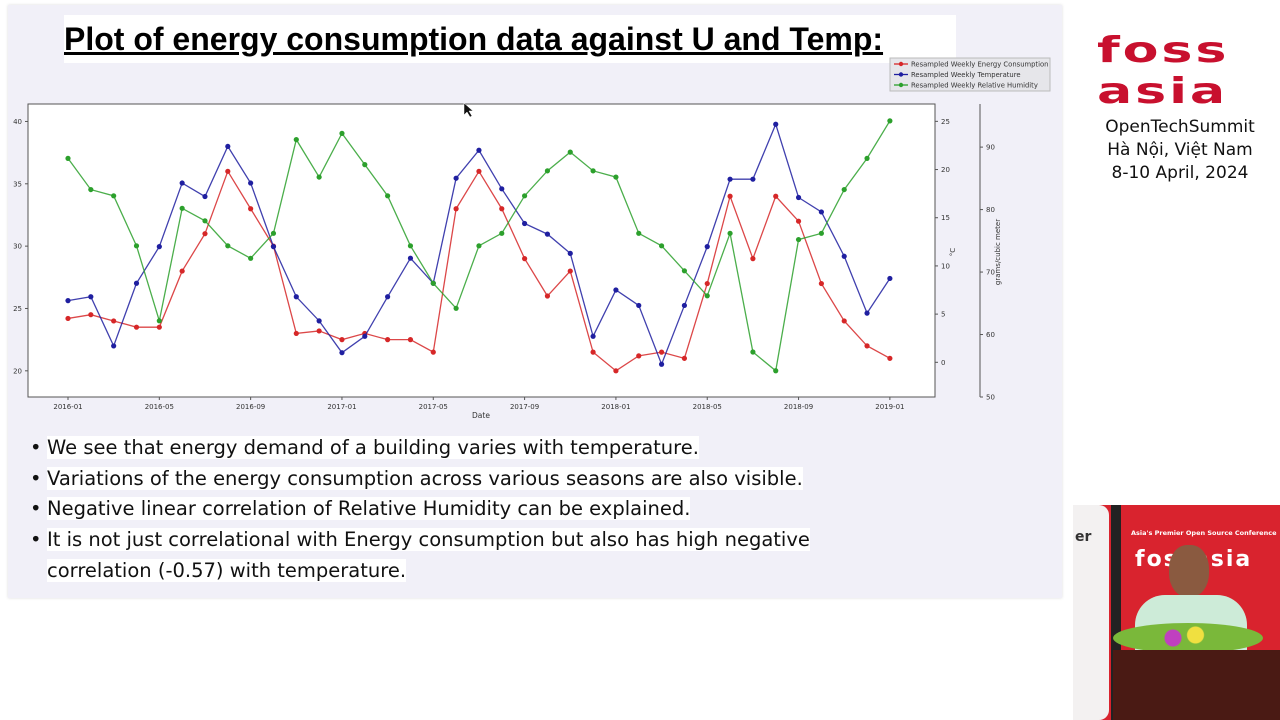 The height and width of the screenshot is (720, 1280). I want to click on humidity-tick-label: 50, so click(990, 398).